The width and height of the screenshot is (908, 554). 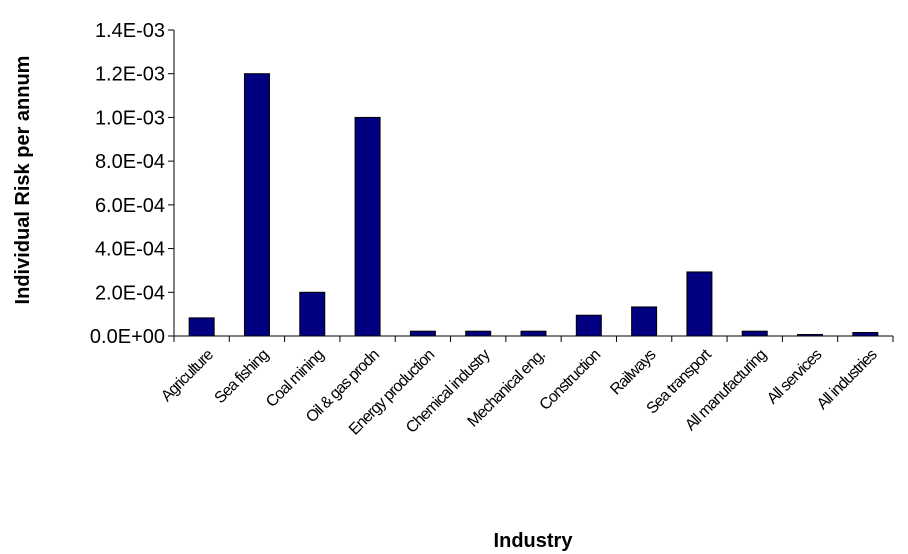 What do you see at coordinates (130, 75) in the screenshot?
I see `y-tick-label: 1.2E-03` at bounding box center [130, 75].